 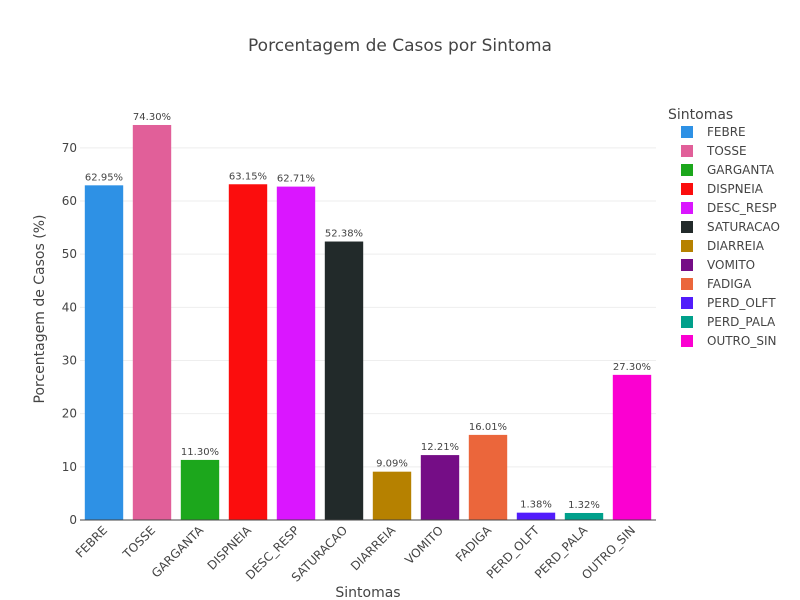 I want to click on x-axis-title: Sintomas, so click(x=367, y=592).